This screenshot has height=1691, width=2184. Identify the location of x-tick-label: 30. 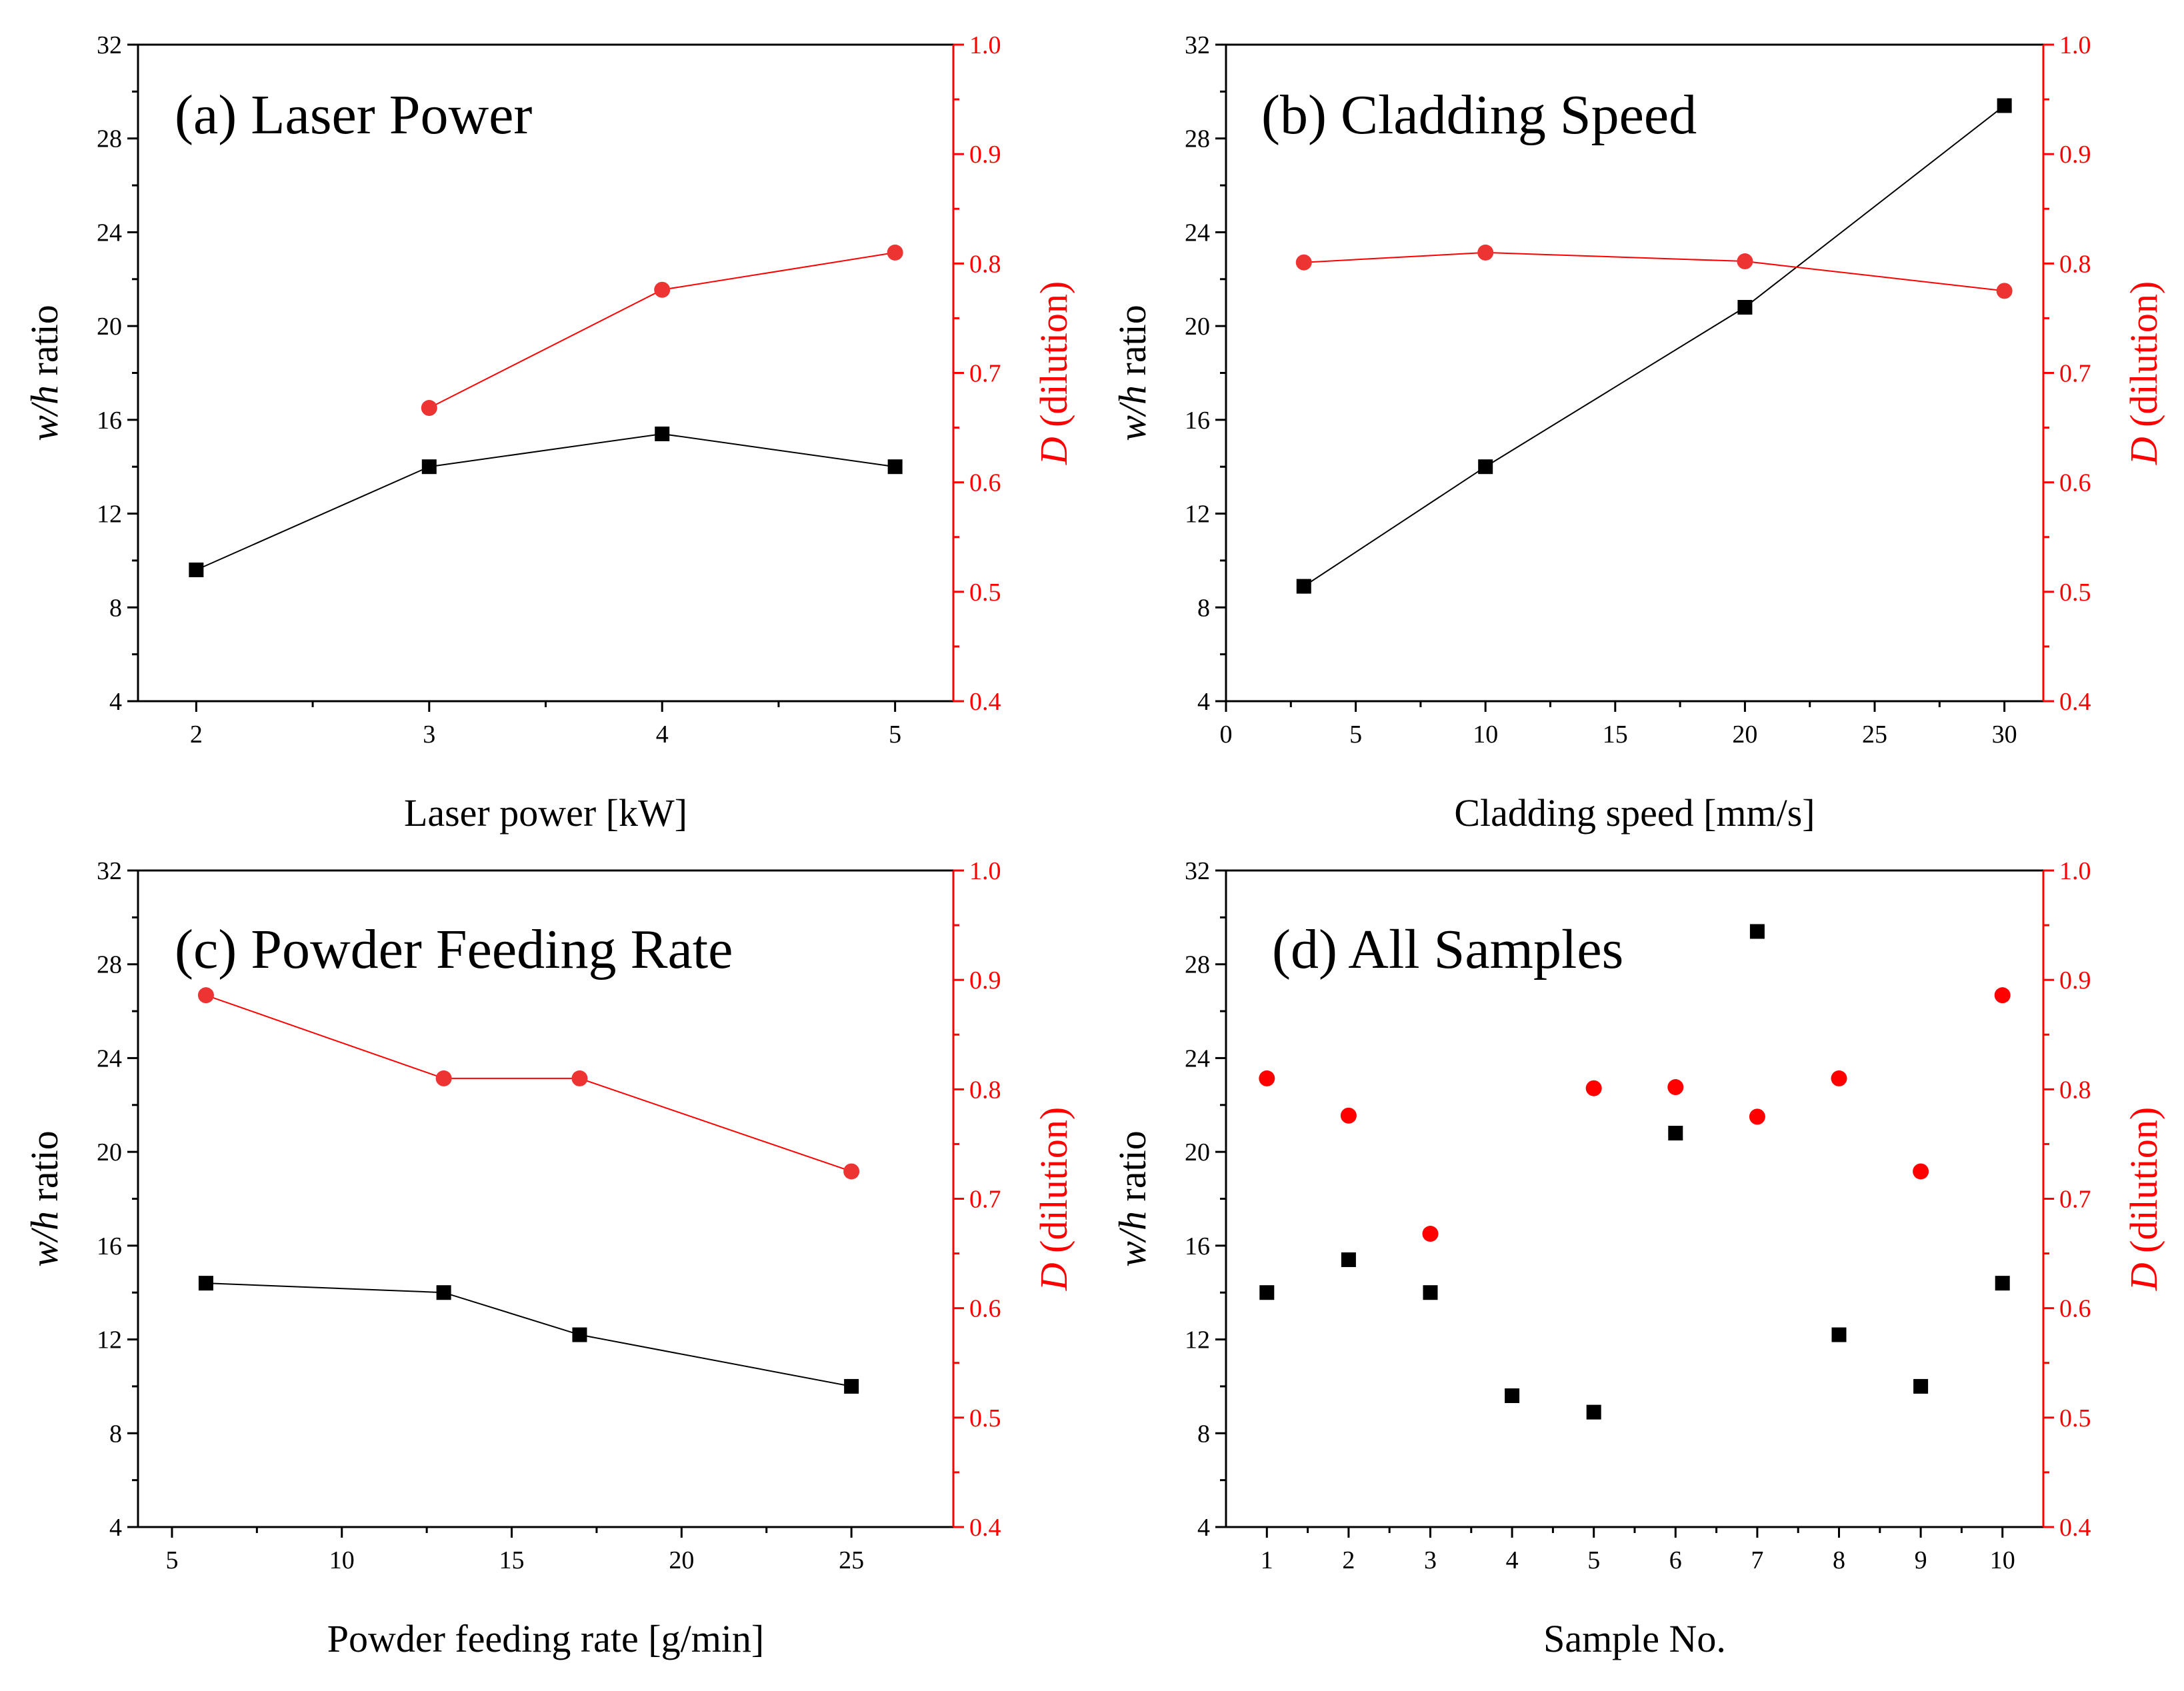
(2004, 735).